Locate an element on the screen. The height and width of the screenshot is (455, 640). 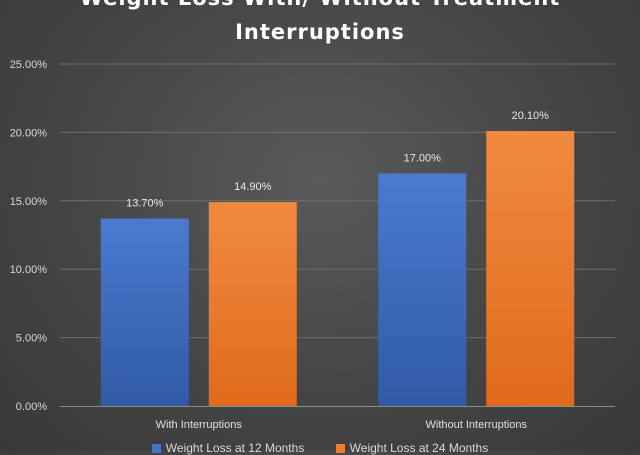
legend-label-24-months: Weight Loss at 24 Months is located at coordinates (419, 448).